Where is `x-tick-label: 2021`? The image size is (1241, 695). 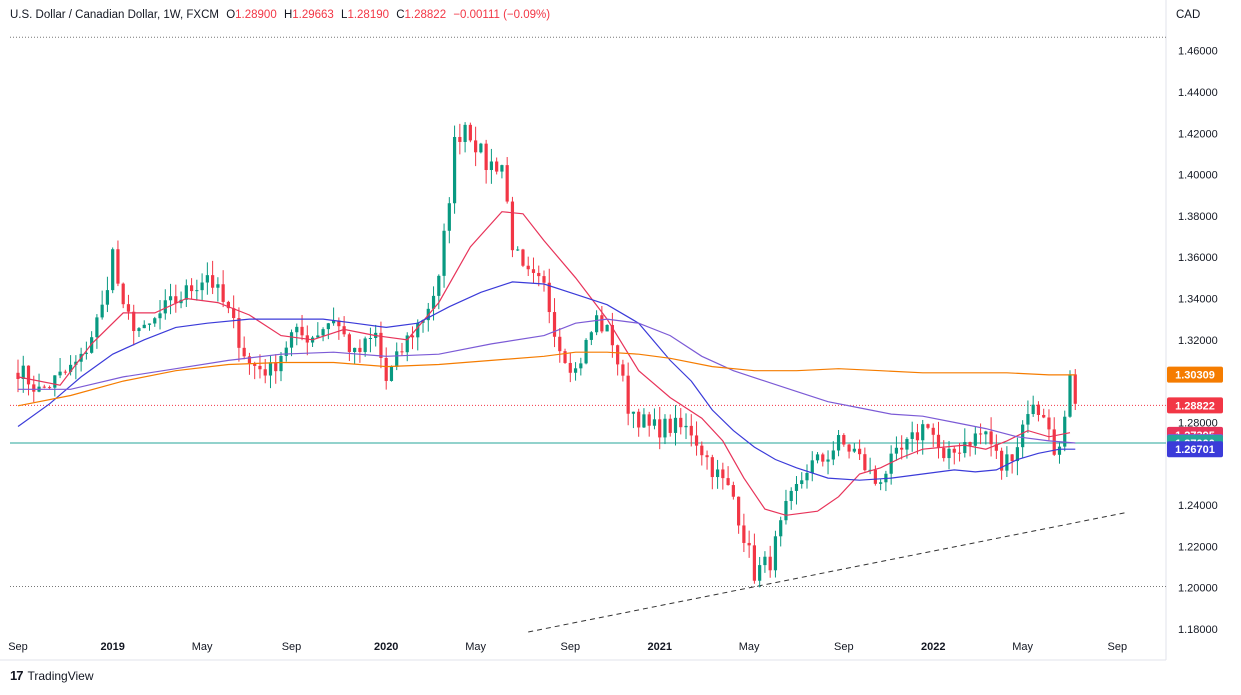
x-tick-label: 2021 is located at coordinates (659, 647).